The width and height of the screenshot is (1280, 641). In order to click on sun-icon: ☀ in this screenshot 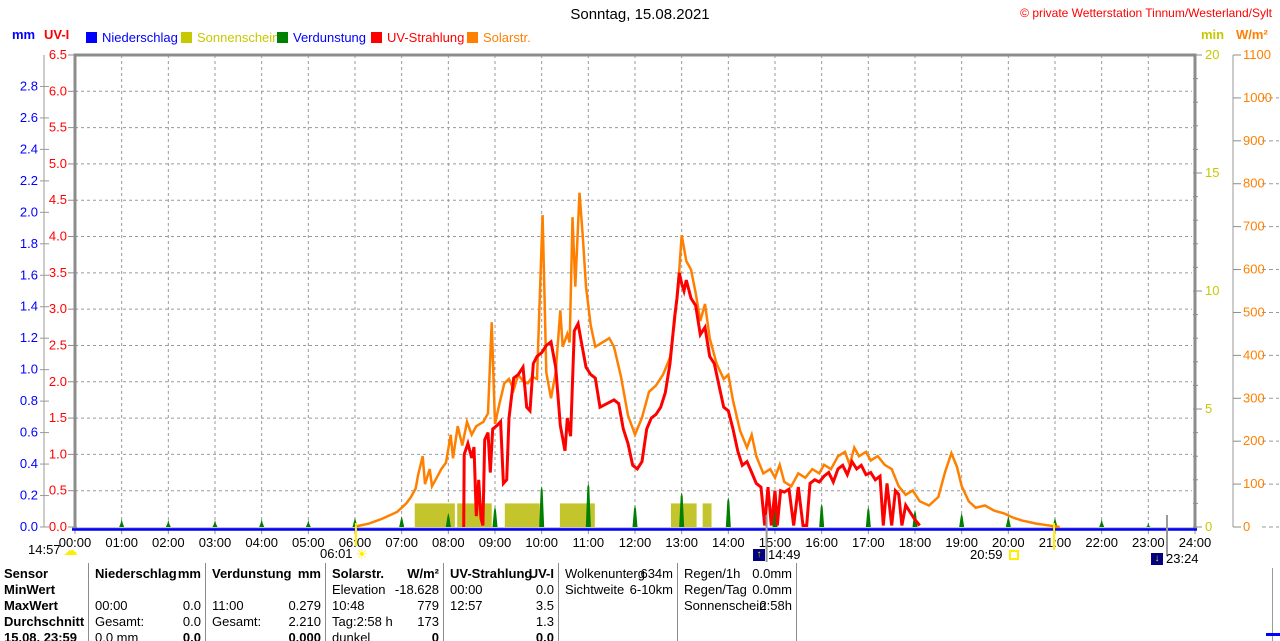, I will do `click(362, 553)`.